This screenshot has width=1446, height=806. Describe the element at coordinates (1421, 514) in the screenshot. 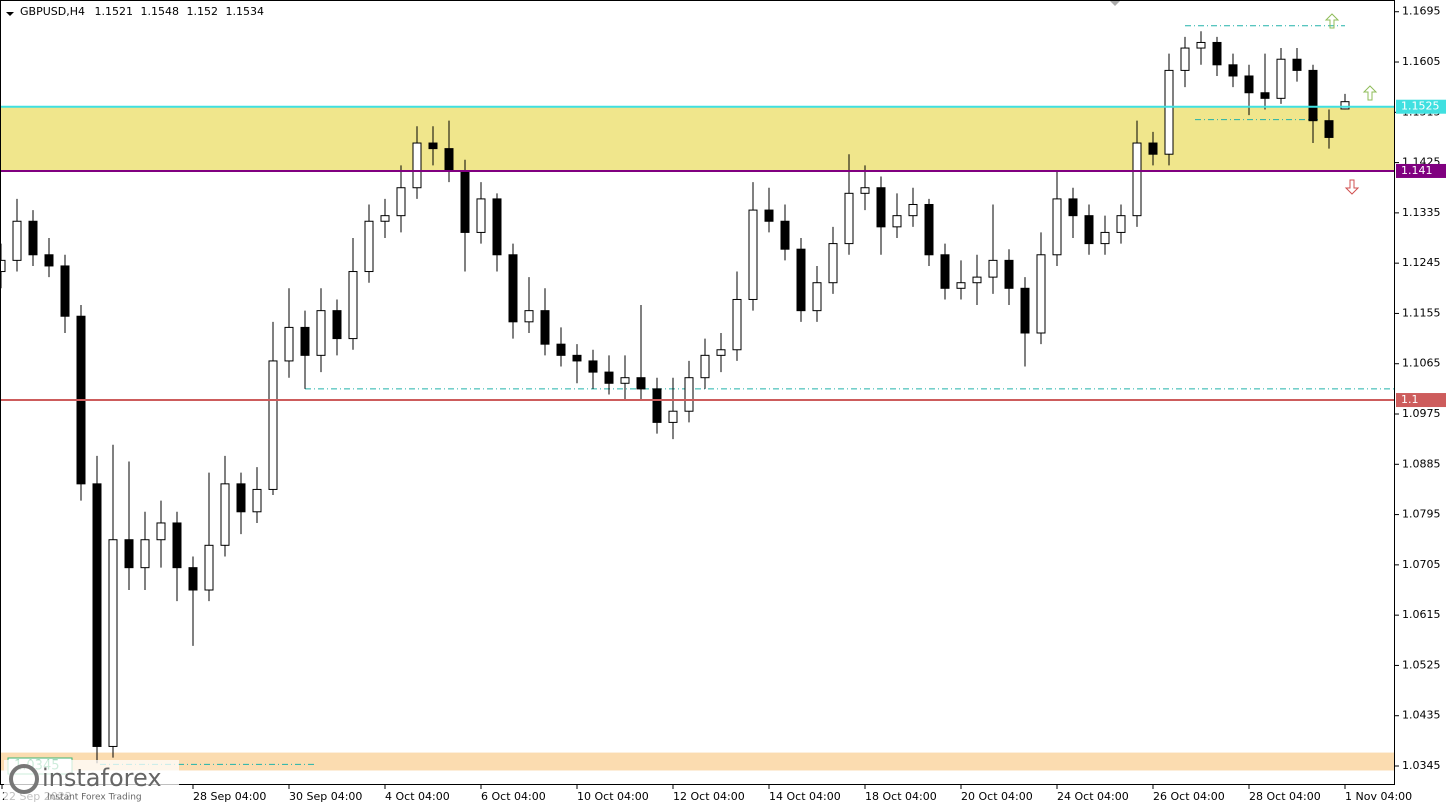

I see `y-tick-label: 1.0795` at that location.